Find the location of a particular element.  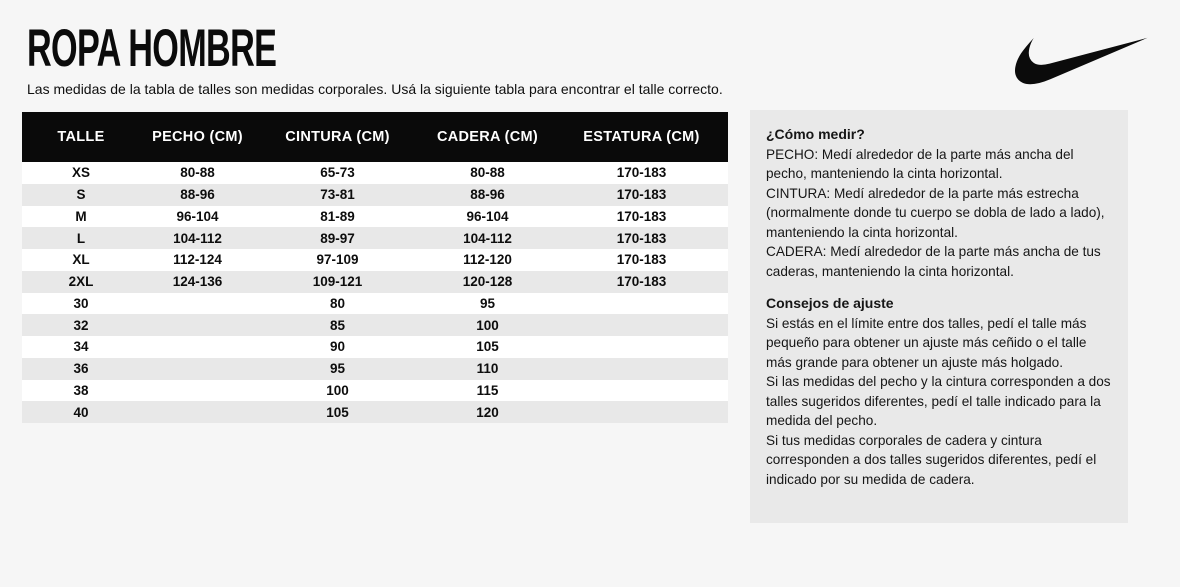

cintura-value: 73-81 is located at coordinates (337, 195).